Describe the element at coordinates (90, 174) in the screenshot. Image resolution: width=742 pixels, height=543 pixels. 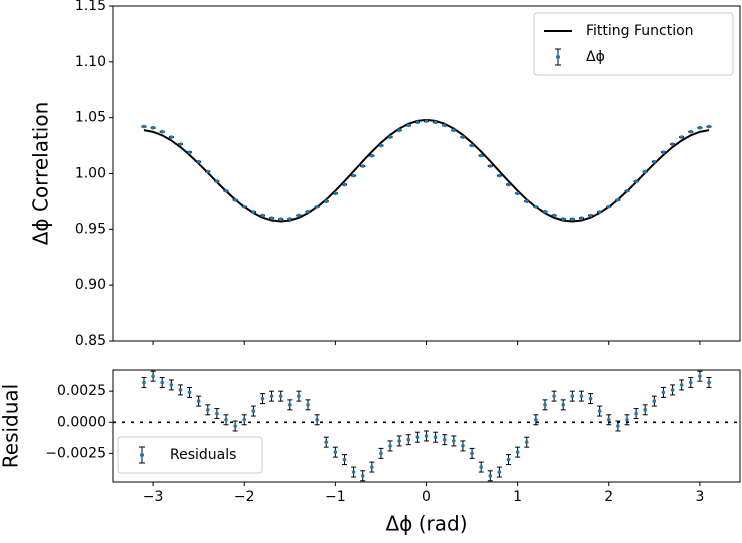
I see `y-tick-label: 1.00` at that location.